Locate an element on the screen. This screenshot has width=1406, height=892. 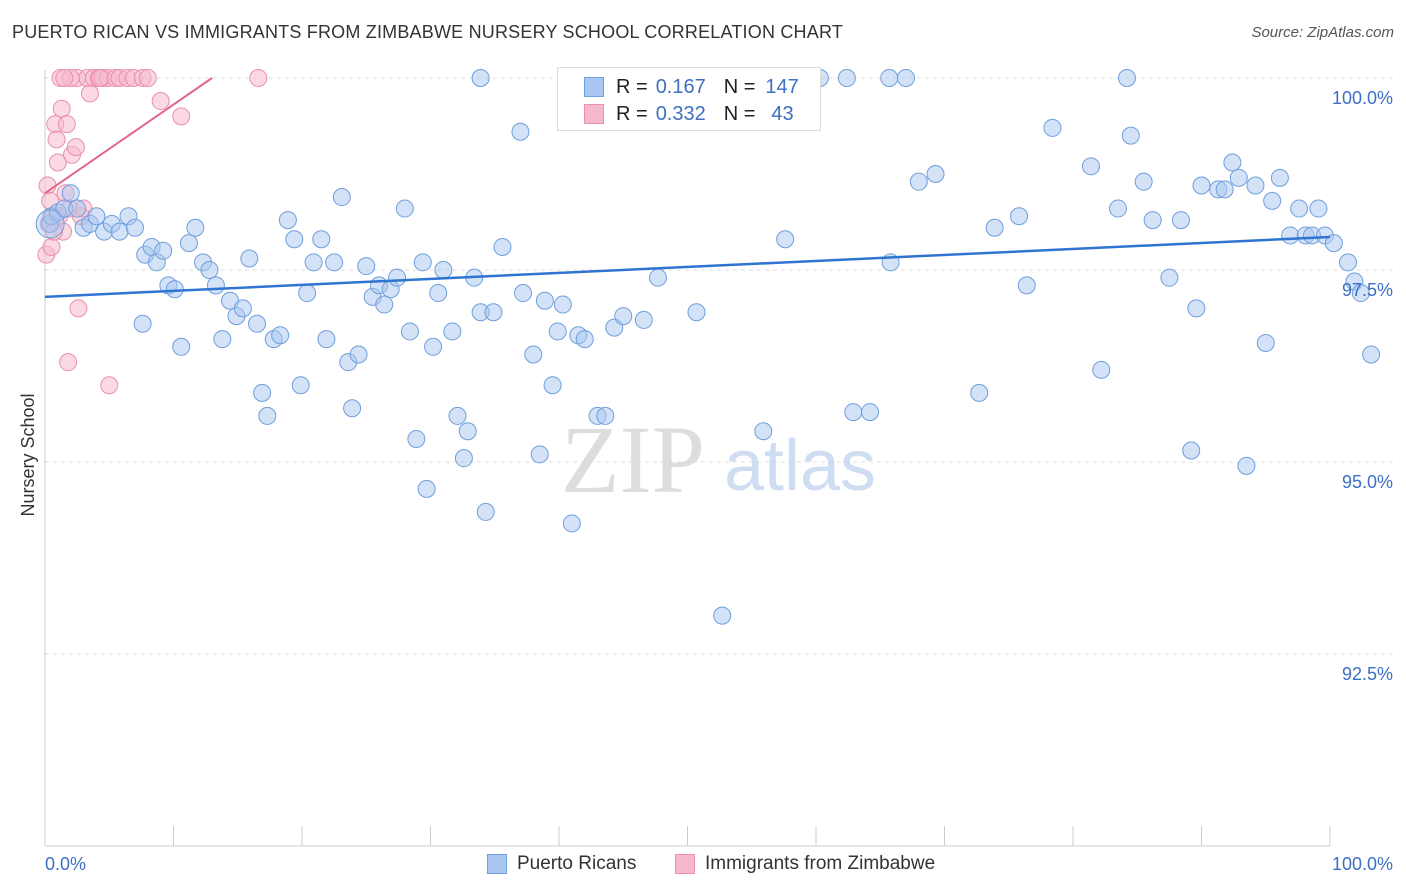
bottom-legend-zimbabwe: Immigrants from Zimbabwe is located at coordinates (805, 864).